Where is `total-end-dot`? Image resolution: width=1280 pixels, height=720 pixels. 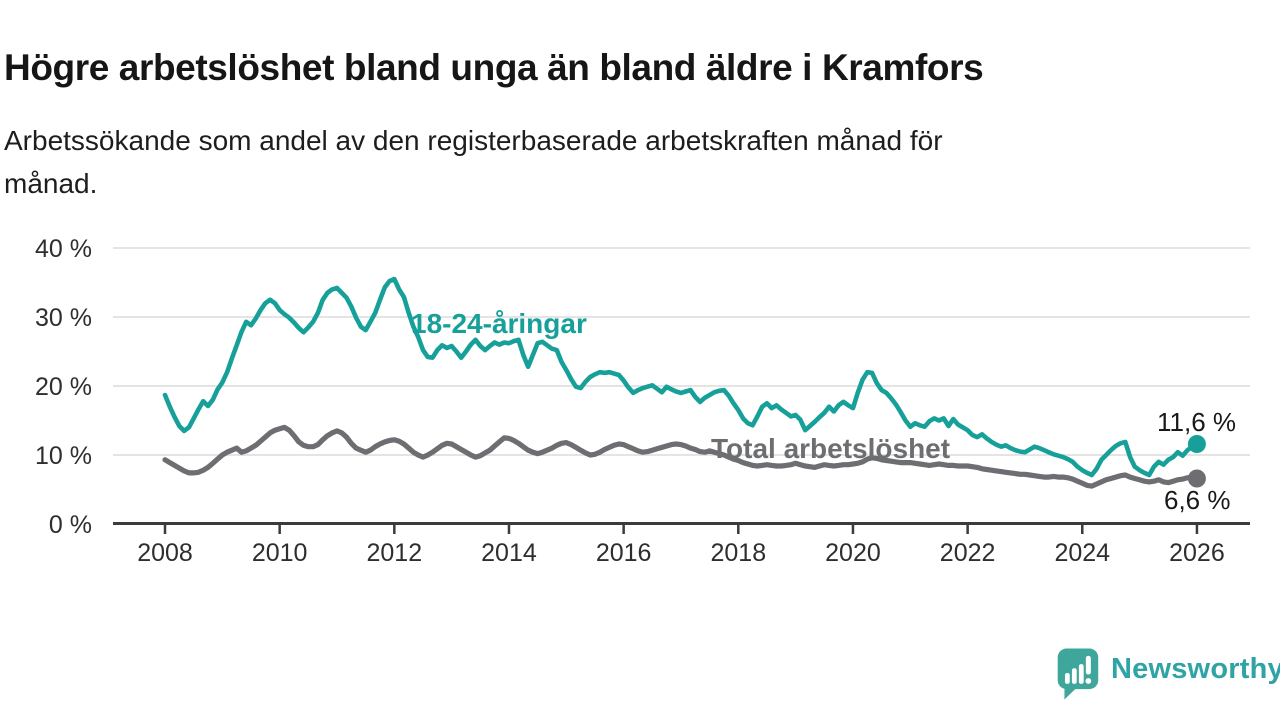 total-end-dot is located at coordinates (1196, 478).